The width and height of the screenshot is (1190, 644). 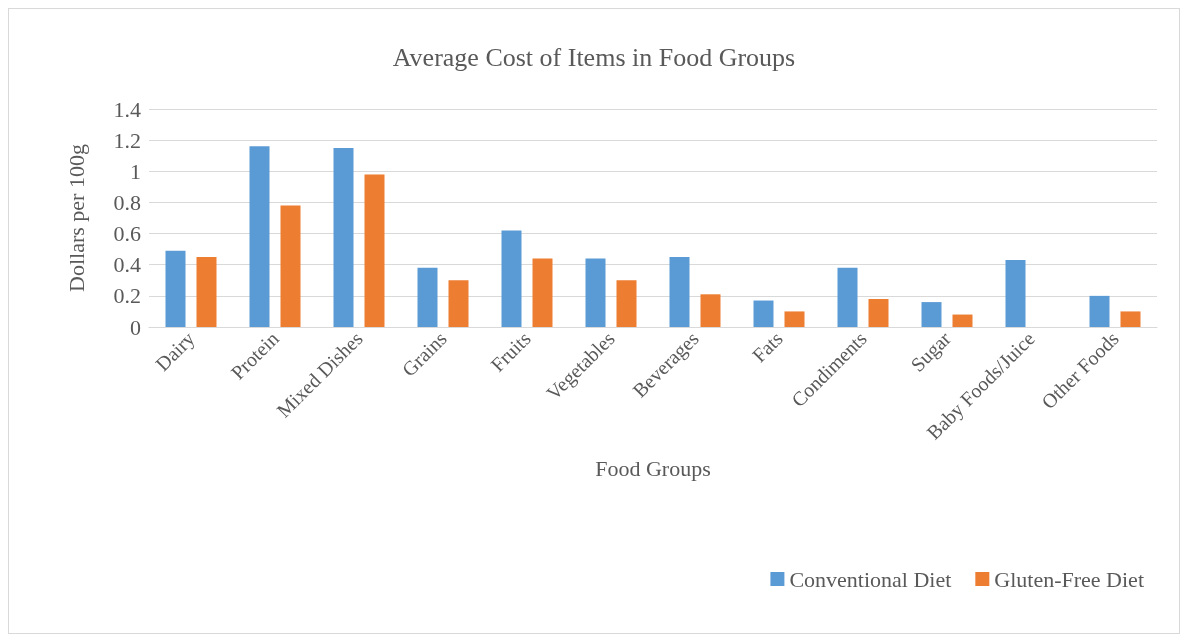 What do you see at coordinates (127, 234) in the screenshot?
I see `y-tick-label: 0.6` at bounding box center [127, 234].